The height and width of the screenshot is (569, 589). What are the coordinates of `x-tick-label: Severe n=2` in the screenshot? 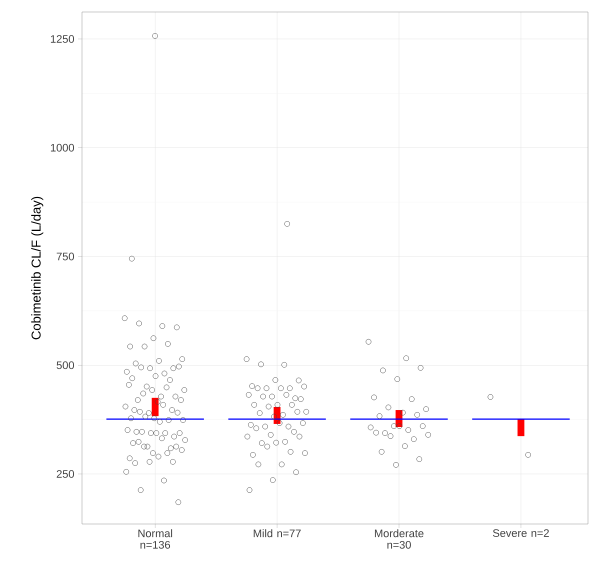 It's located at (520, 533).